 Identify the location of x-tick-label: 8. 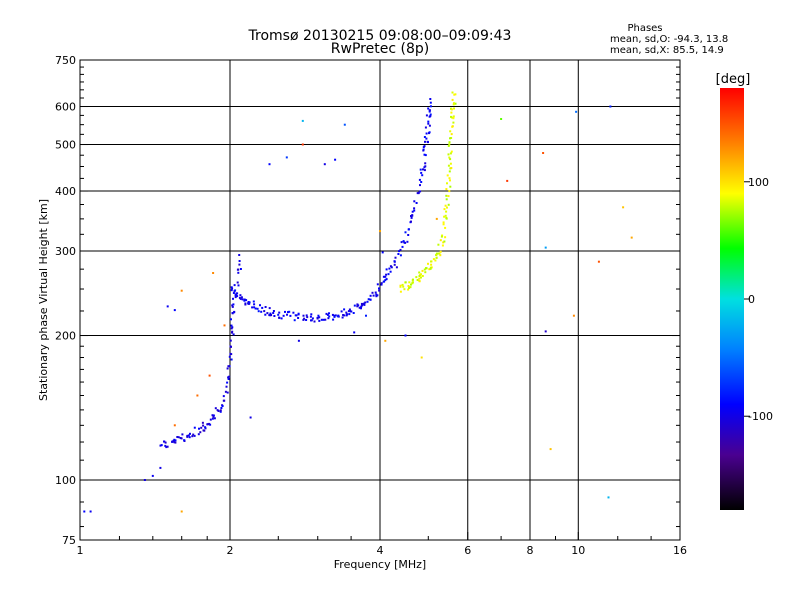
(530, 550).